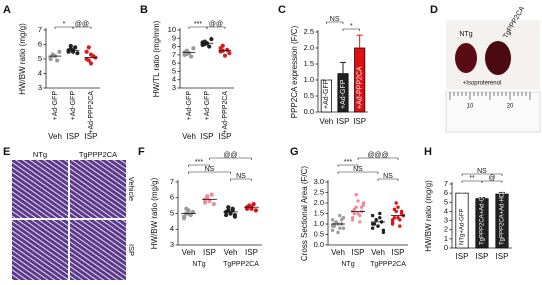  What do you see at coordinates (6, 152) in the screenshot?
I see `panel-label: E` at bounding box center [6, 152].